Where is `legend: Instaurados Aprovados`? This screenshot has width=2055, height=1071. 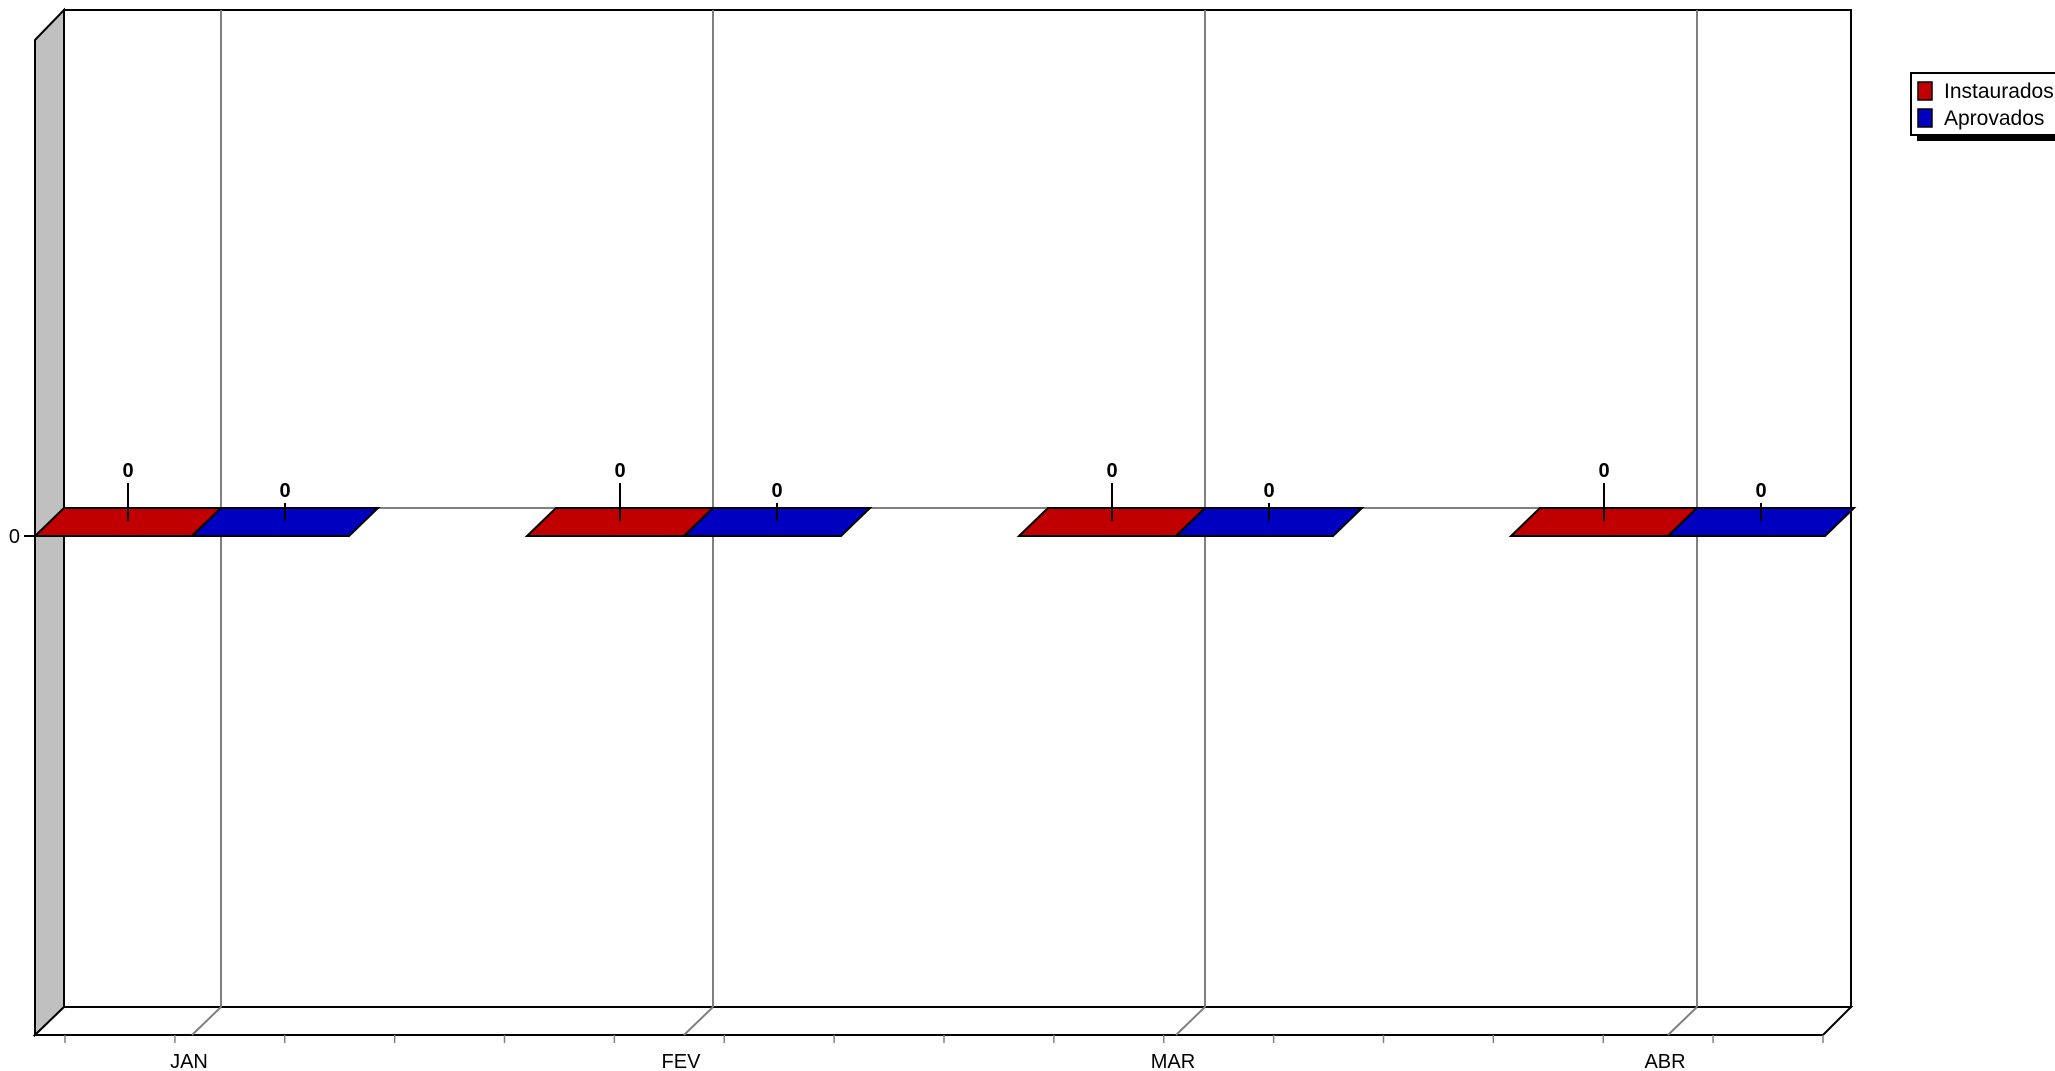
legend: Instaurados Aprovados is located at coordinates (1982, 106).